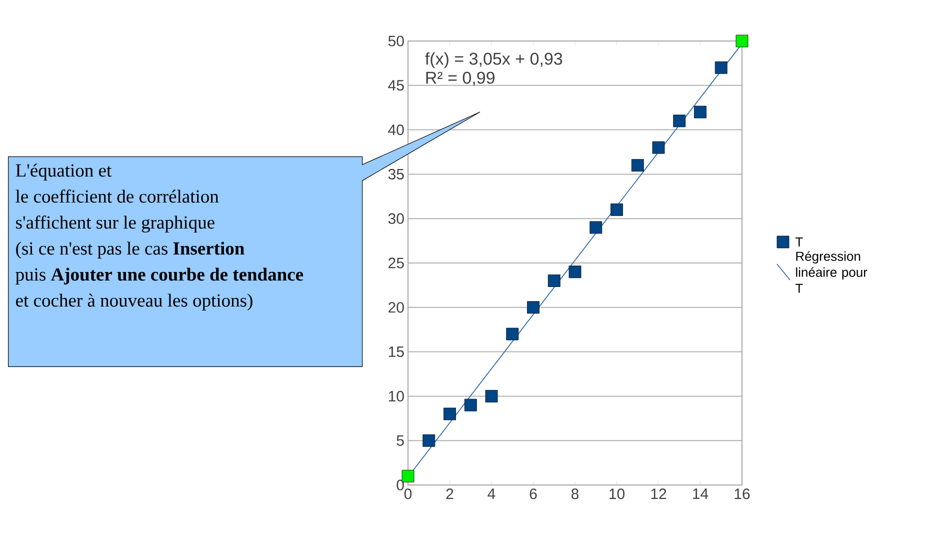  Describe the element at coordinates (492, 493) in the screenshot. I see `x-tick-label: 4` at that location.